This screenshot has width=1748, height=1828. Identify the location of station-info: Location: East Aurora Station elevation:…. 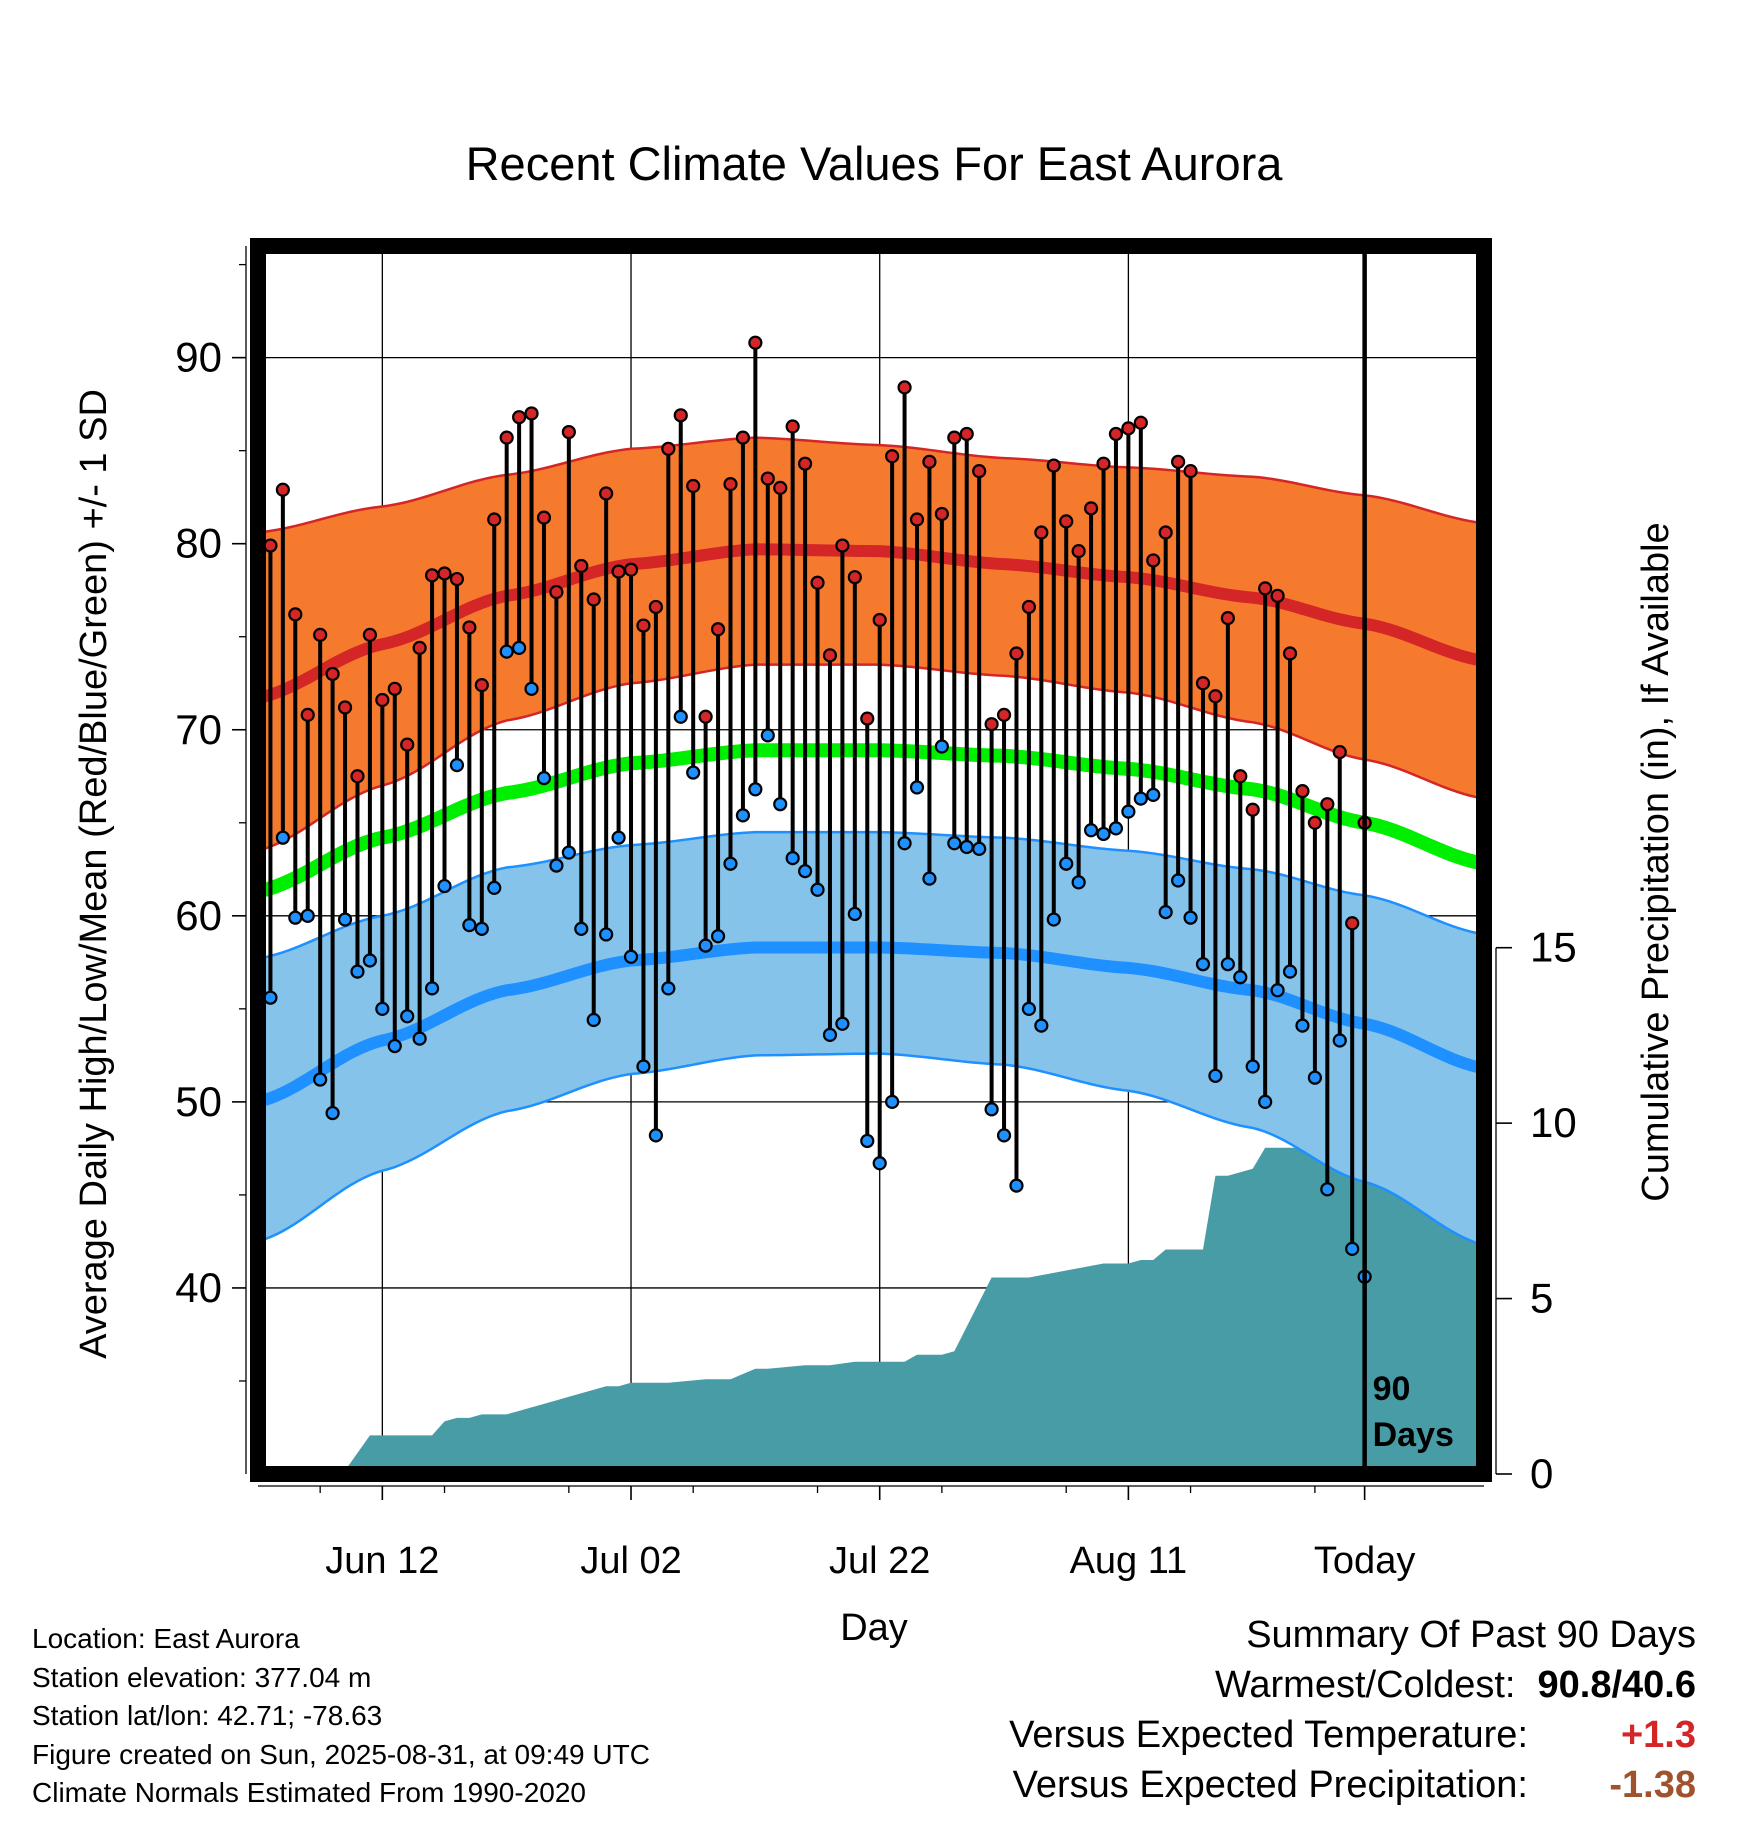
(341, 1716).